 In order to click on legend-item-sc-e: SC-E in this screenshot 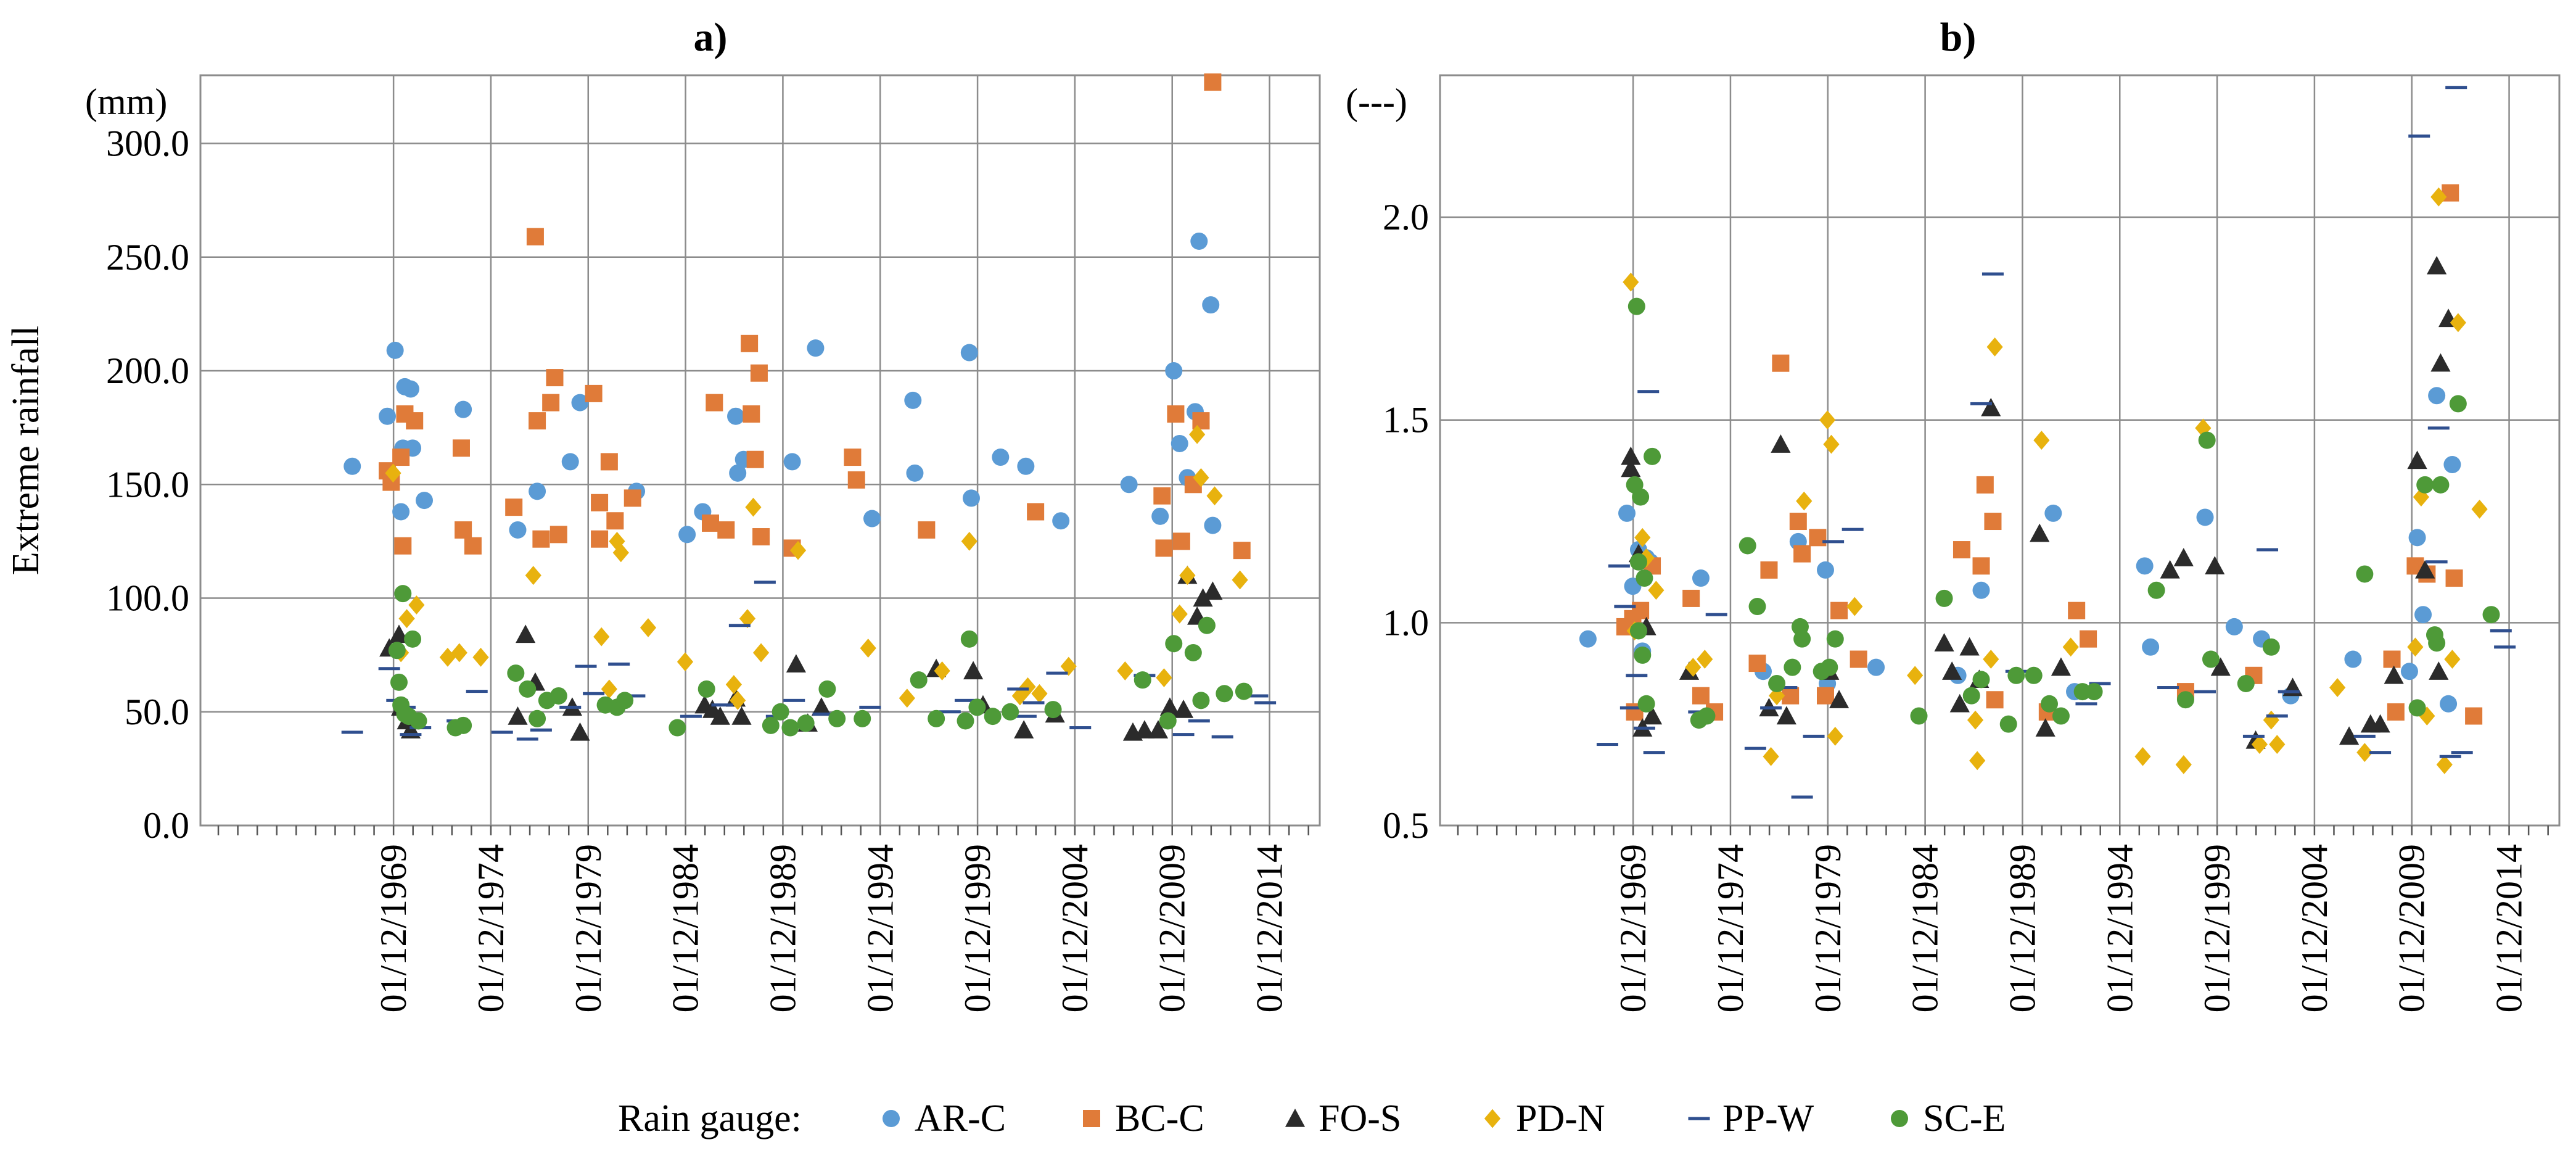, I will do `click(1948, 1119)`.